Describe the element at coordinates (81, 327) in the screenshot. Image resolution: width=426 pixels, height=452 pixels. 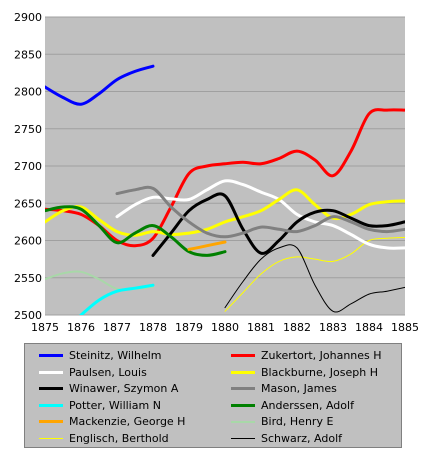
I see `x-tick-label: 1876` at that location.